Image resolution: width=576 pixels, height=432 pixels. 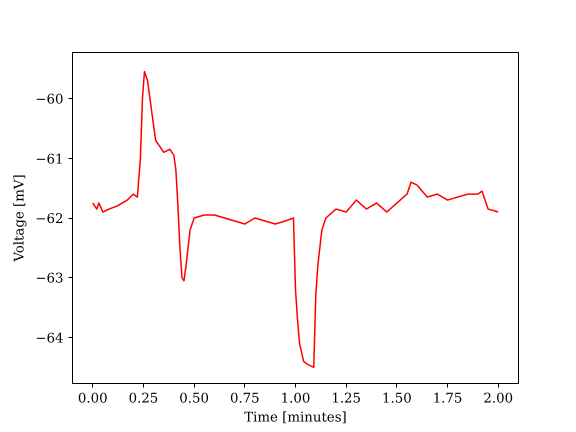 I want to click on x-tick-label: 1.25, so click(x=346, y=399).